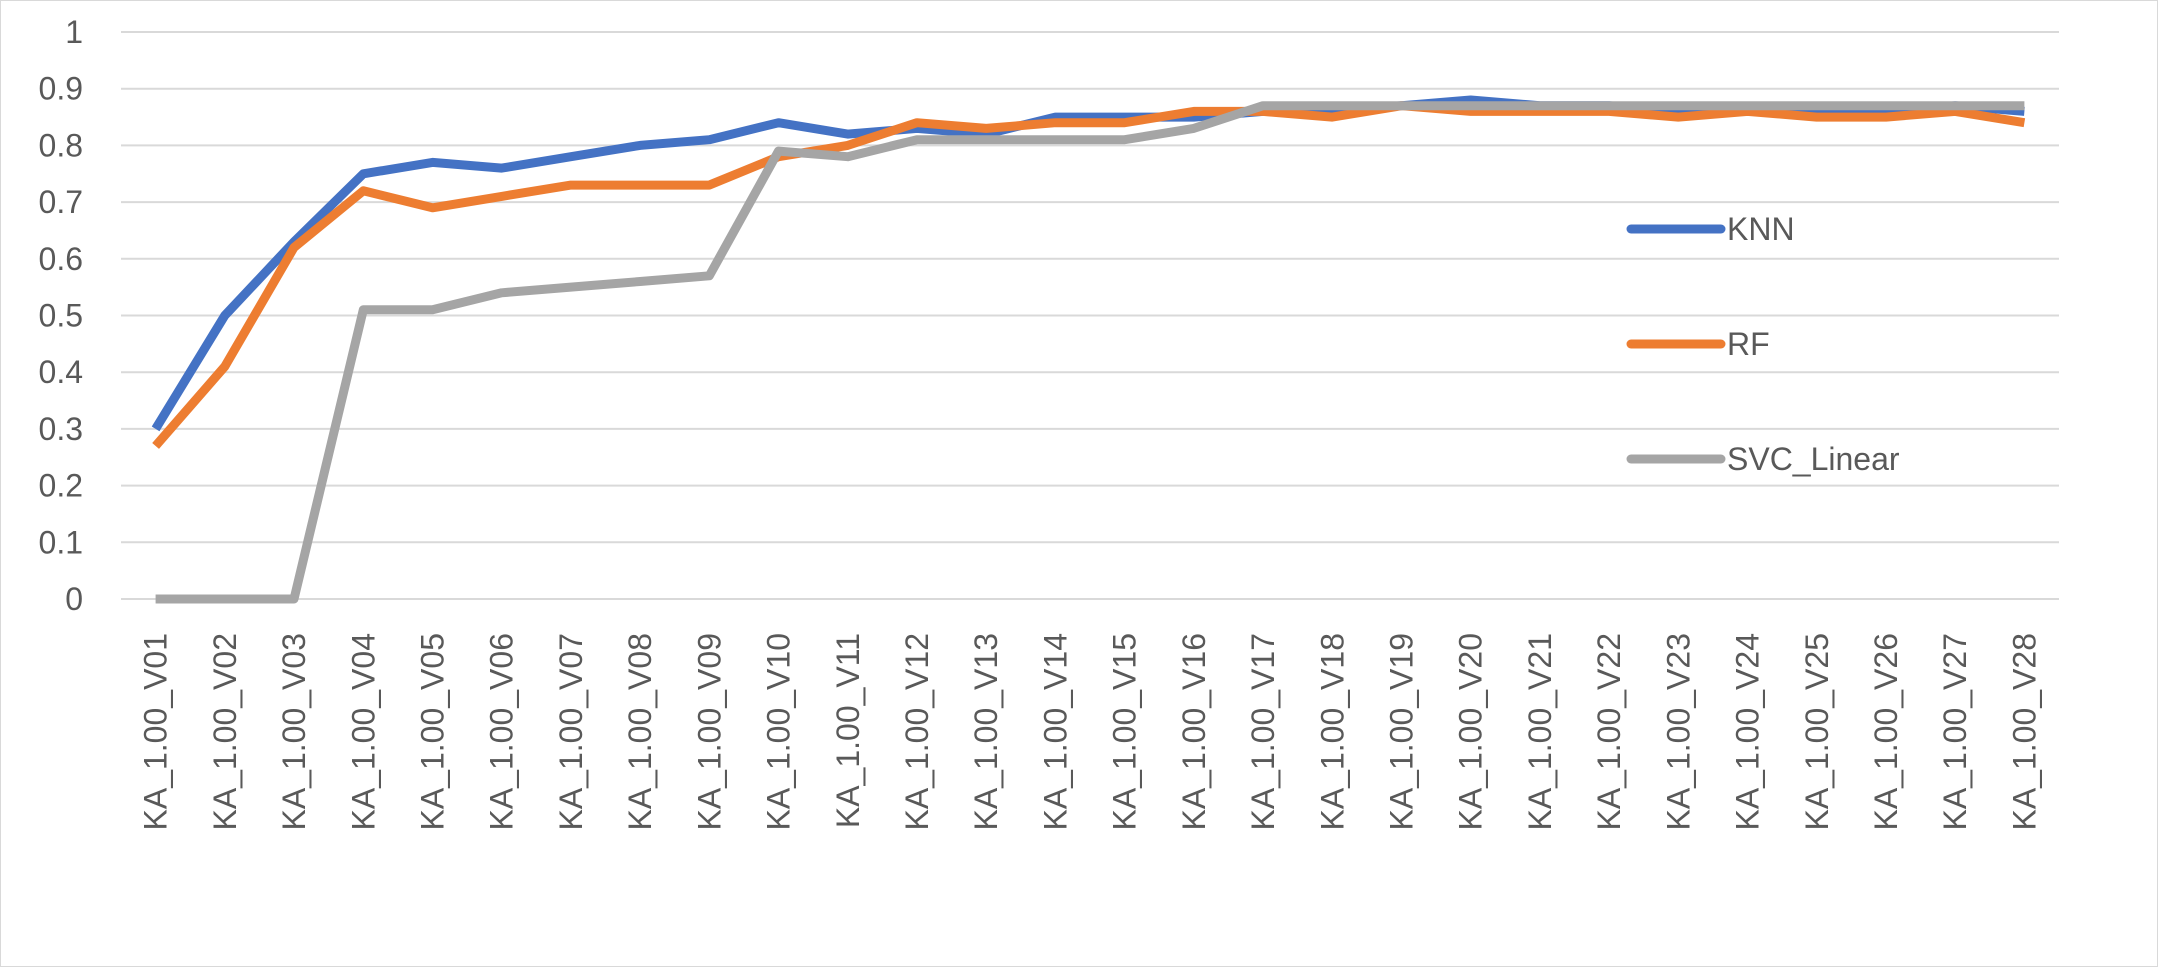  I want to click on y-tick-label: 0, so click(74, 599).